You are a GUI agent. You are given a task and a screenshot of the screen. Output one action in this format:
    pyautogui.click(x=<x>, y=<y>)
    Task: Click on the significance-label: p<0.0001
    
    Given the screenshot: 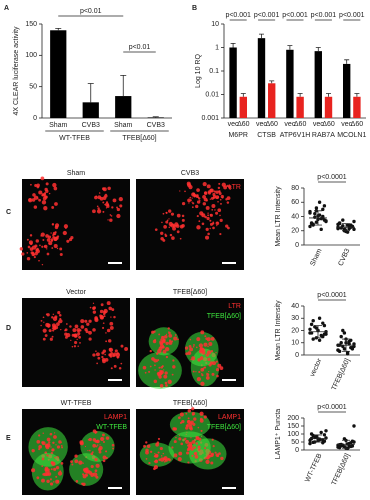 What is the action you would take?
    pyautogui.click(x=331, y=177)
    